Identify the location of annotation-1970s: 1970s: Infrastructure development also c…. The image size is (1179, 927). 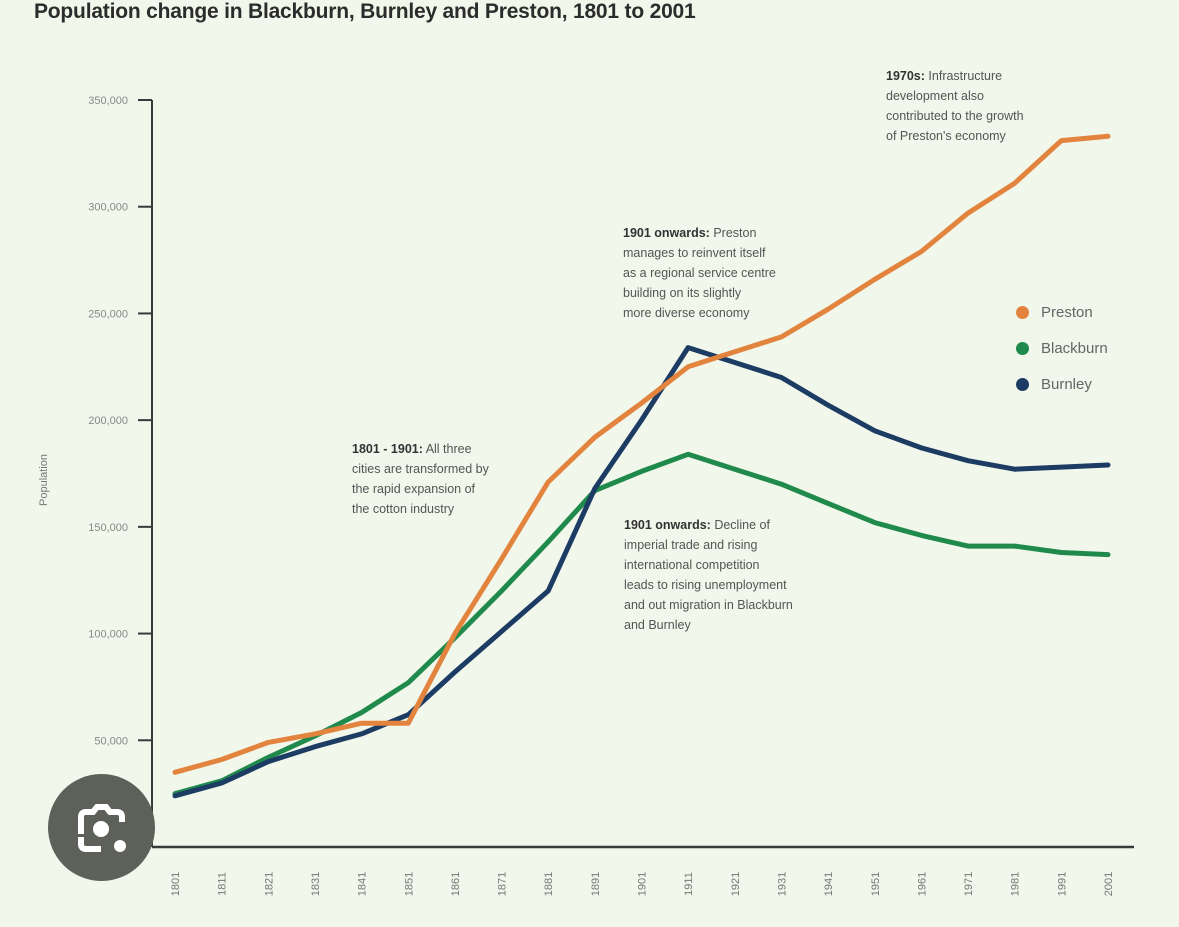
(955, 106).